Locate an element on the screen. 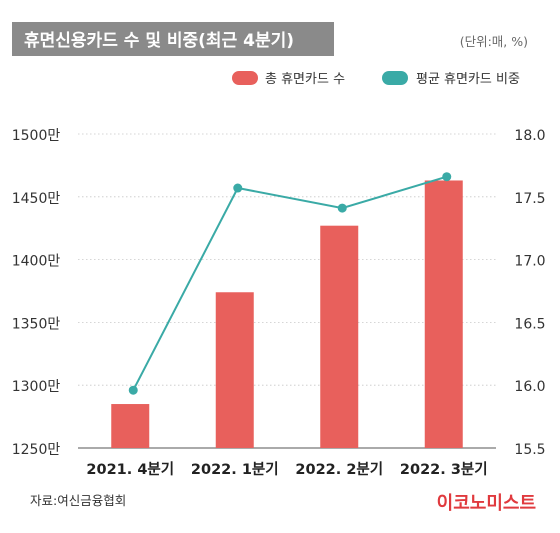 The width and height of the screenshot is (560, 533). left-axis: 1500만 1450만 1400만 1350만 1300만 1250만 is located at coordinates (36, 293).